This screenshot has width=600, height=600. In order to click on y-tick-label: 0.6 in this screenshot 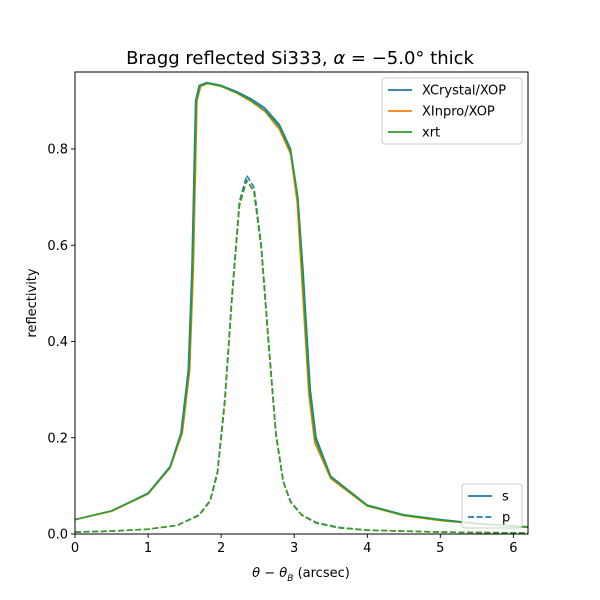, I will do `click(57, 246)`.